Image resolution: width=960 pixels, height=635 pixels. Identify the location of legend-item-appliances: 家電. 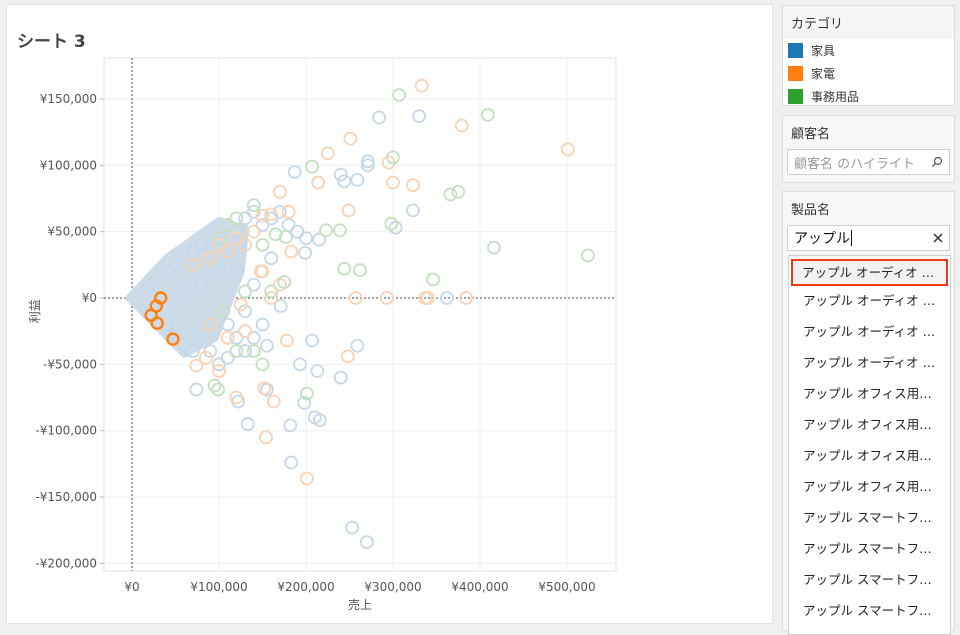
(868, 73).